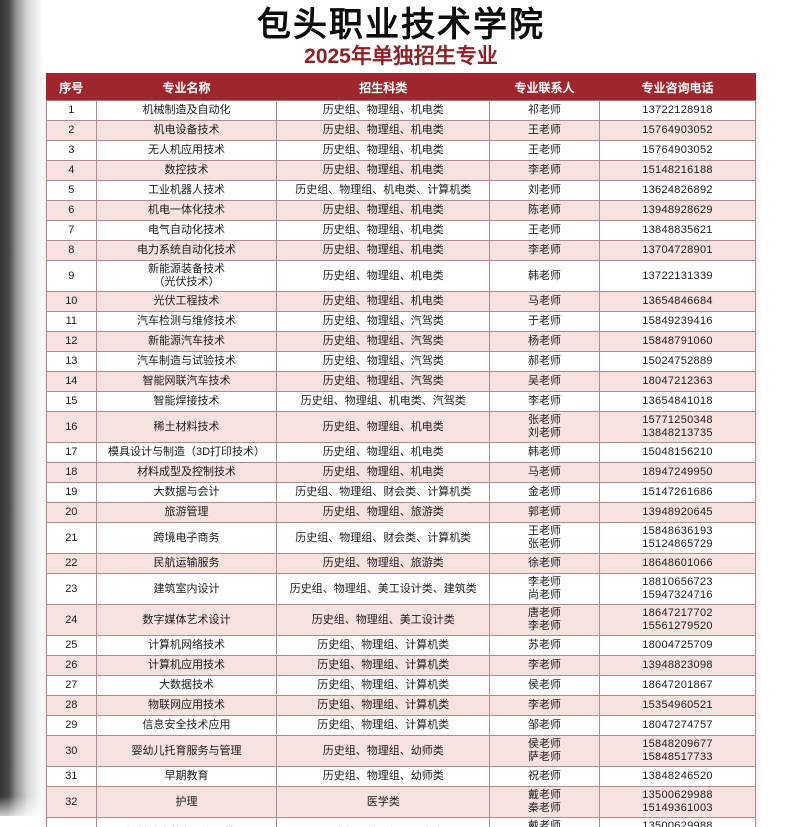 Image resolution: width=800 pixels, height=827 pixels. What do you see at coordinates (544, 110) in the screenshot?
I see `contact-person: 祁老师` at bounding box center [544, 110].